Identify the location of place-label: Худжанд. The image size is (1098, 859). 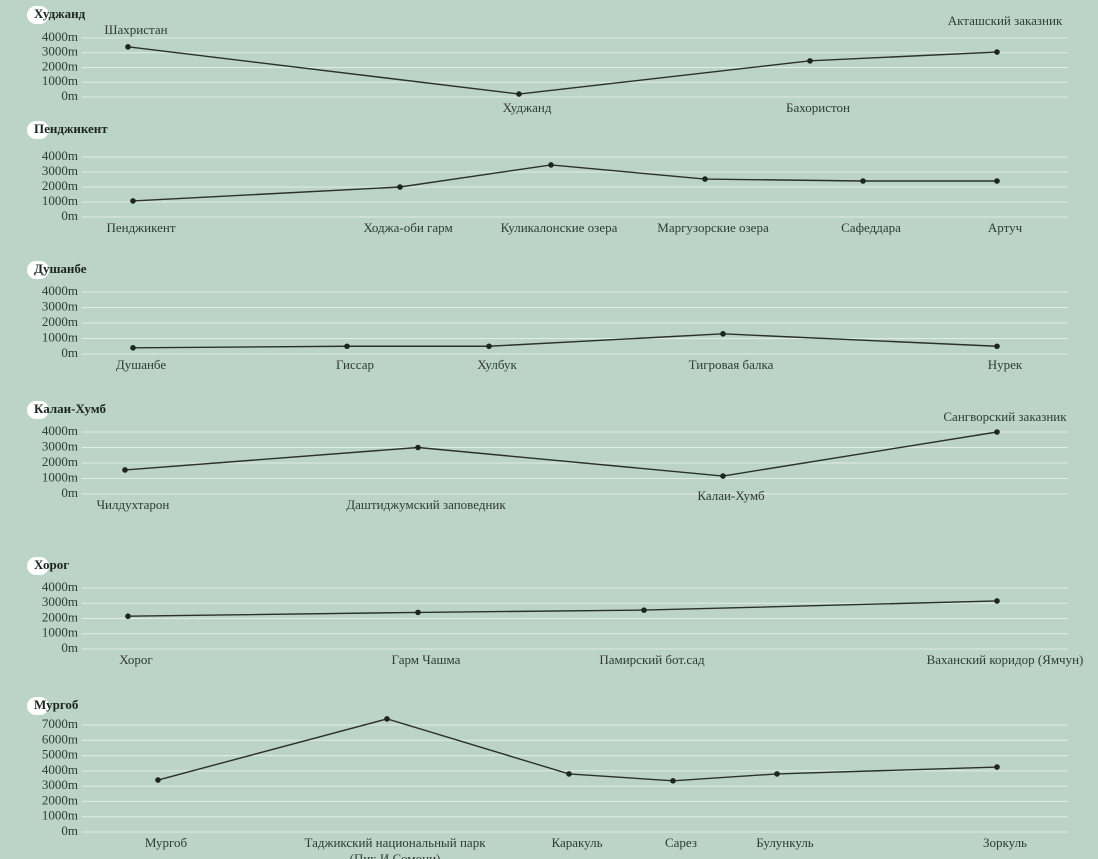
(527, 107).